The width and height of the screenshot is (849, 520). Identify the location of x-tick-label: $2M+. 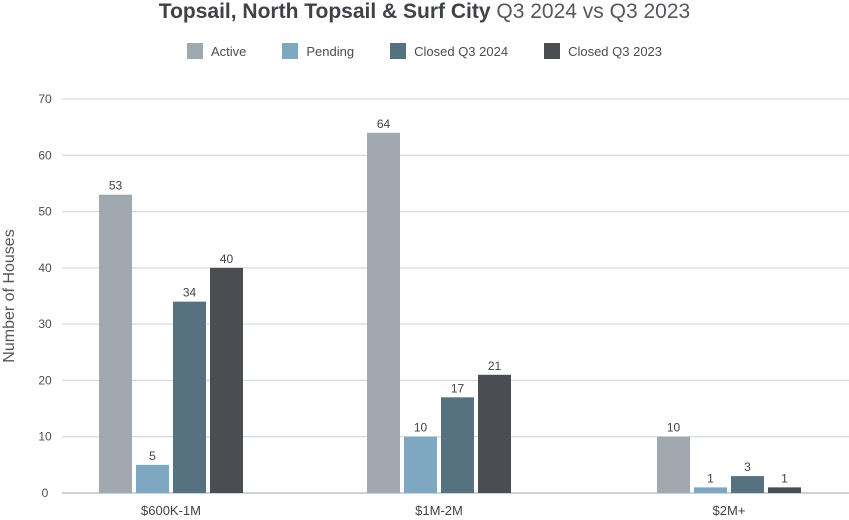
(729, 510).